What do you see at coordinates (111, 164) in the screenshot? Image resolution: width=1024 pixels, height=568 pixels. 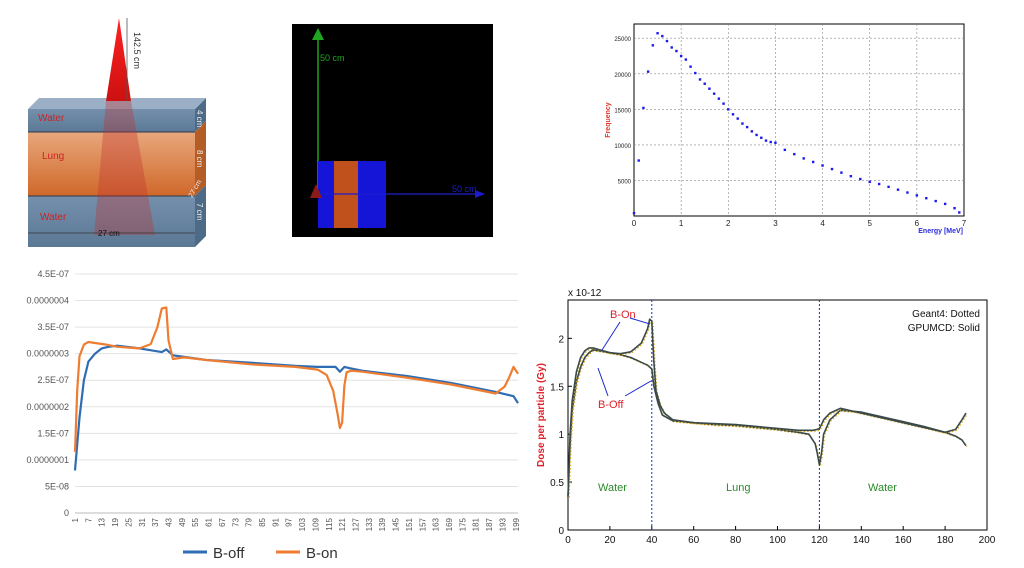 I see `lung-layer` at bounding box center [111, 164].